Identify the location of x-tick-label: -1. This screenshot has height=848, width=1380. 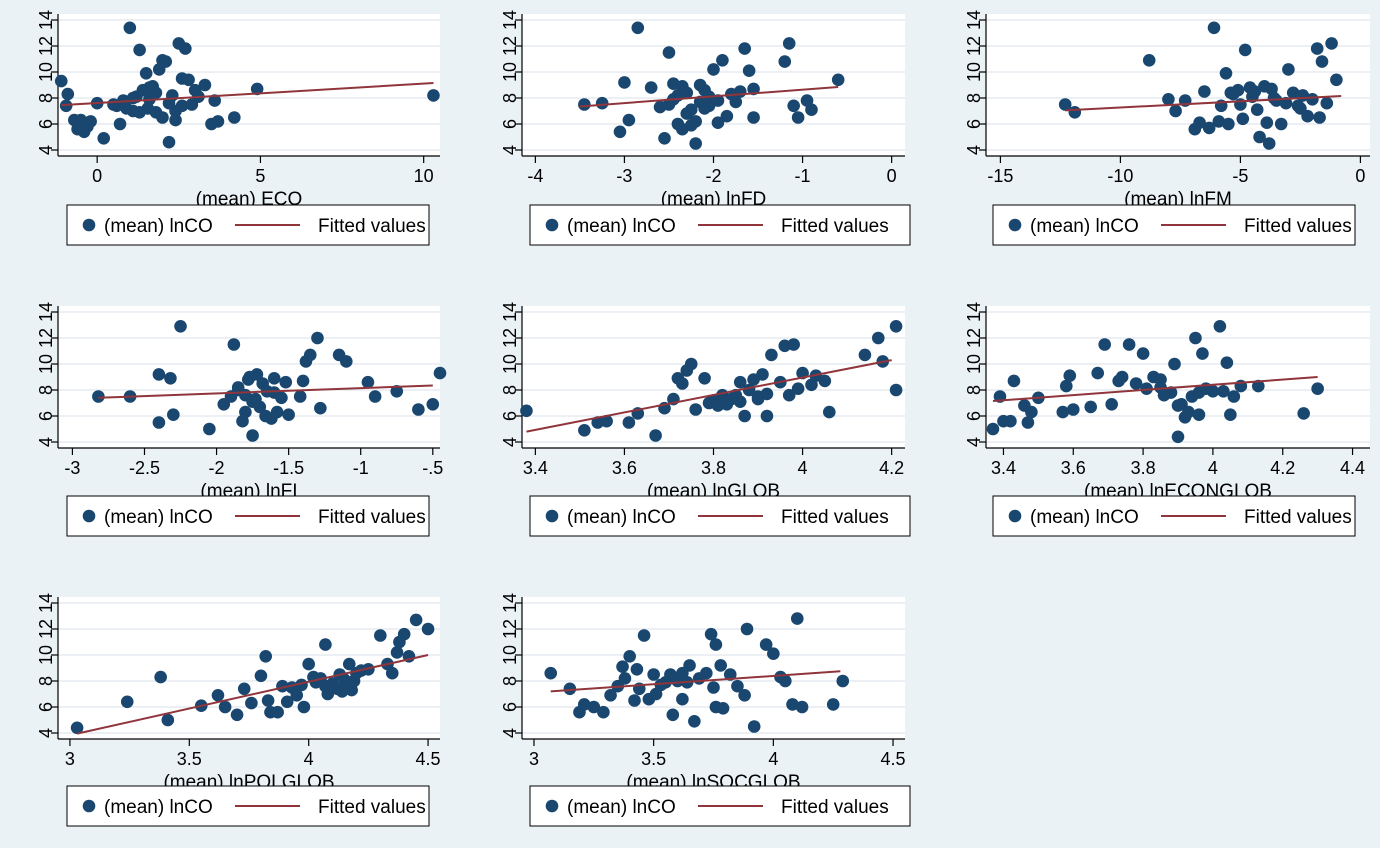
(361, 468).